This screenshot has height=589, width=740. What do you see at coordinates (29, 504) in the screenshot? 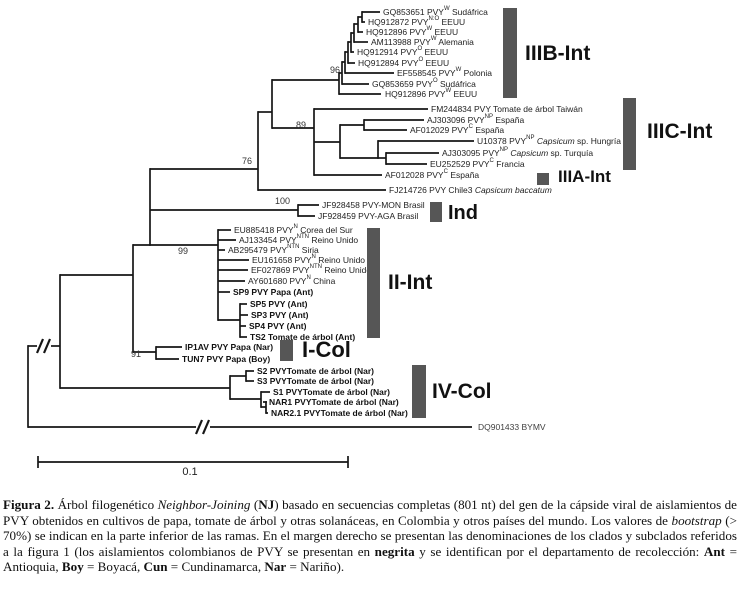
I see `caption-segment: Figura 2.` at bounding box center [29, 504].